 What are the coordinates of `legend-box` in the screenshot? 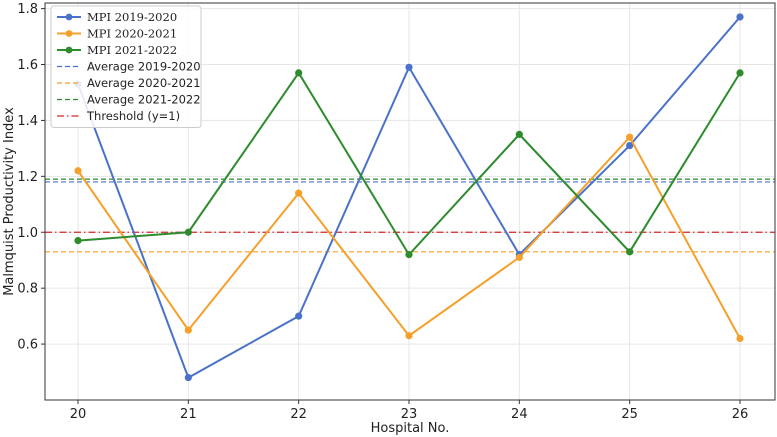 It's located at (126, 66).